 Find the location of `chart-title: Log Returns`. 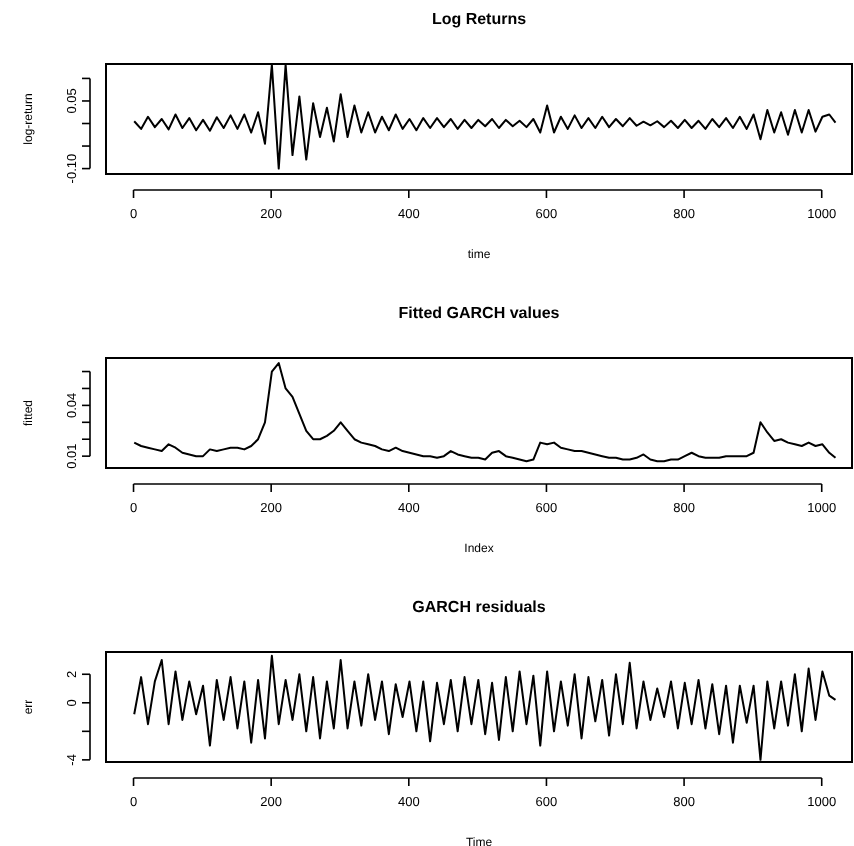

chart-title: Log Returns is located at coordinates (479, 19).